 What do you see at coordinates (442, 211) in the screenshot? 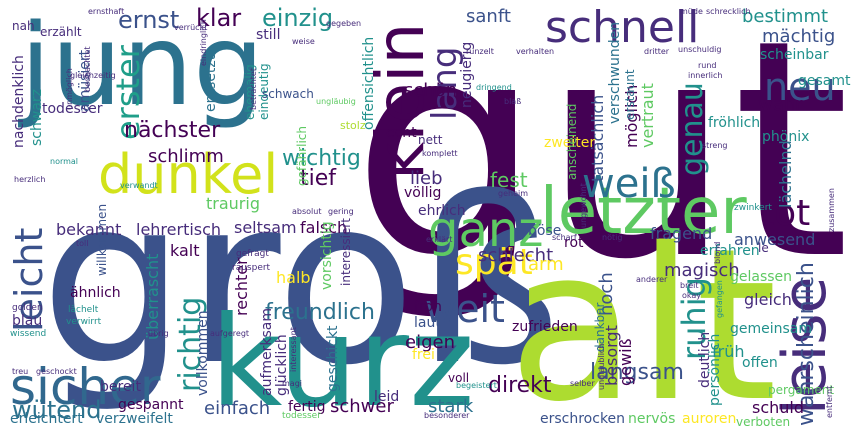
I see `word-75: ehrlich` at bounding box center [442, 211].